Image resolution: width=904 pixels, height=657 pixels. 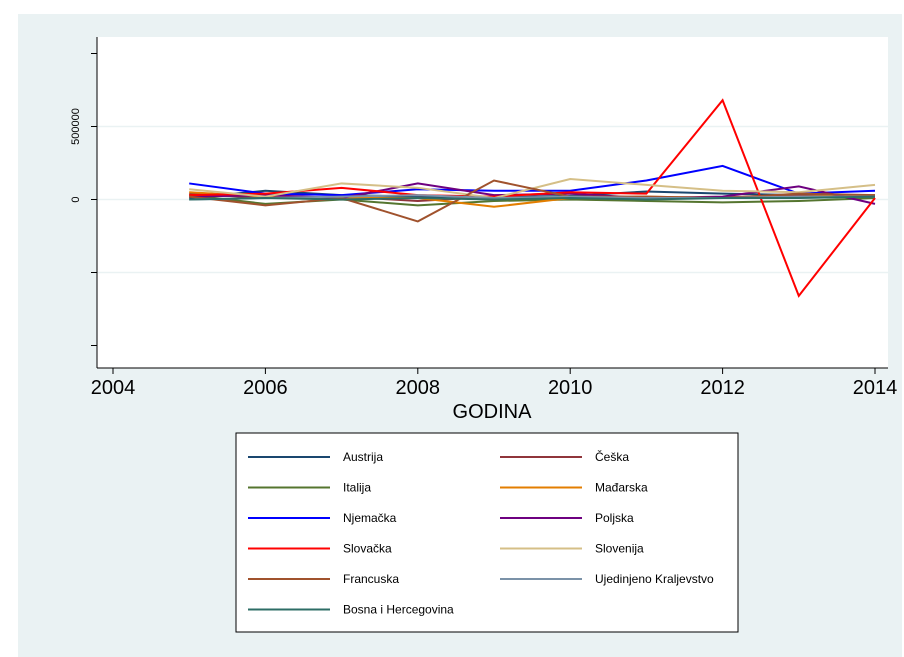 I want to click on legend-label: Bosna i Hercegovina, so click(x=398, y=610).